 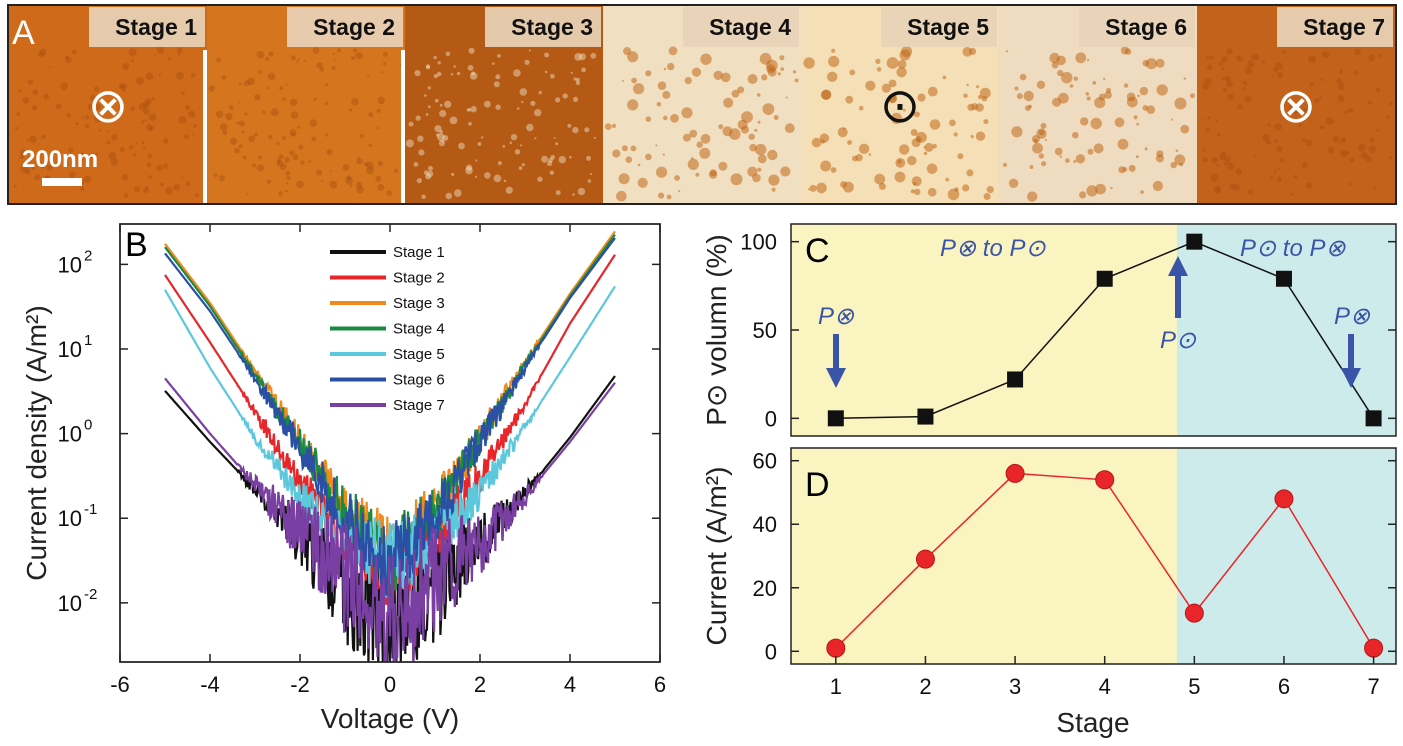 What do you see at coordinates (1194, 686) in the screenshot?
I see `x-tick-label: 5` at bounding box center [1194, 686].